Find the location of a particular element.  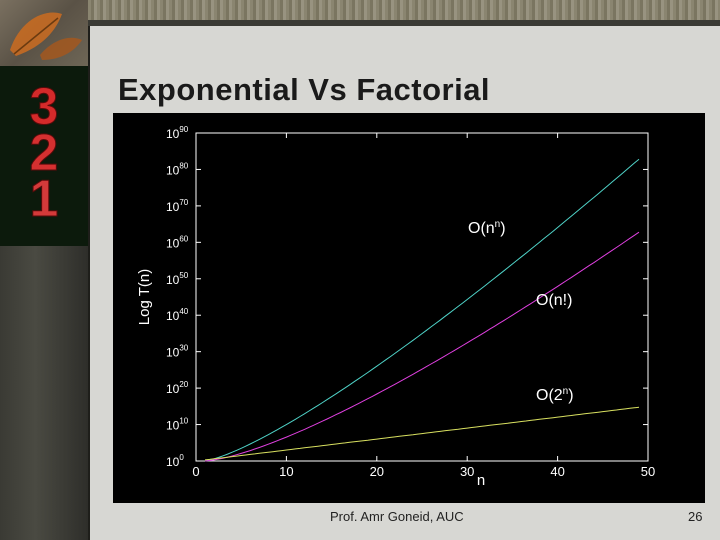

top-dark-line is located at coordinates (404, 23).